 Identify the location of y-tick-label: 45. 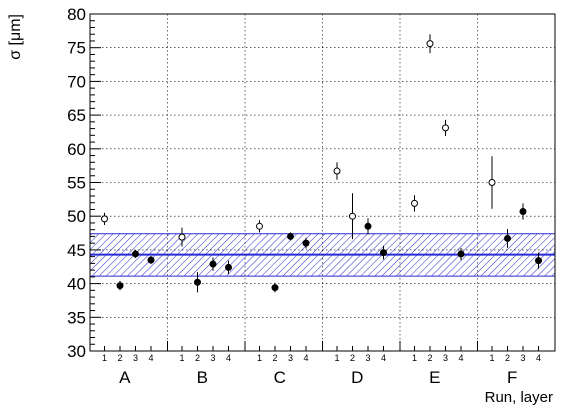
(76, 250).